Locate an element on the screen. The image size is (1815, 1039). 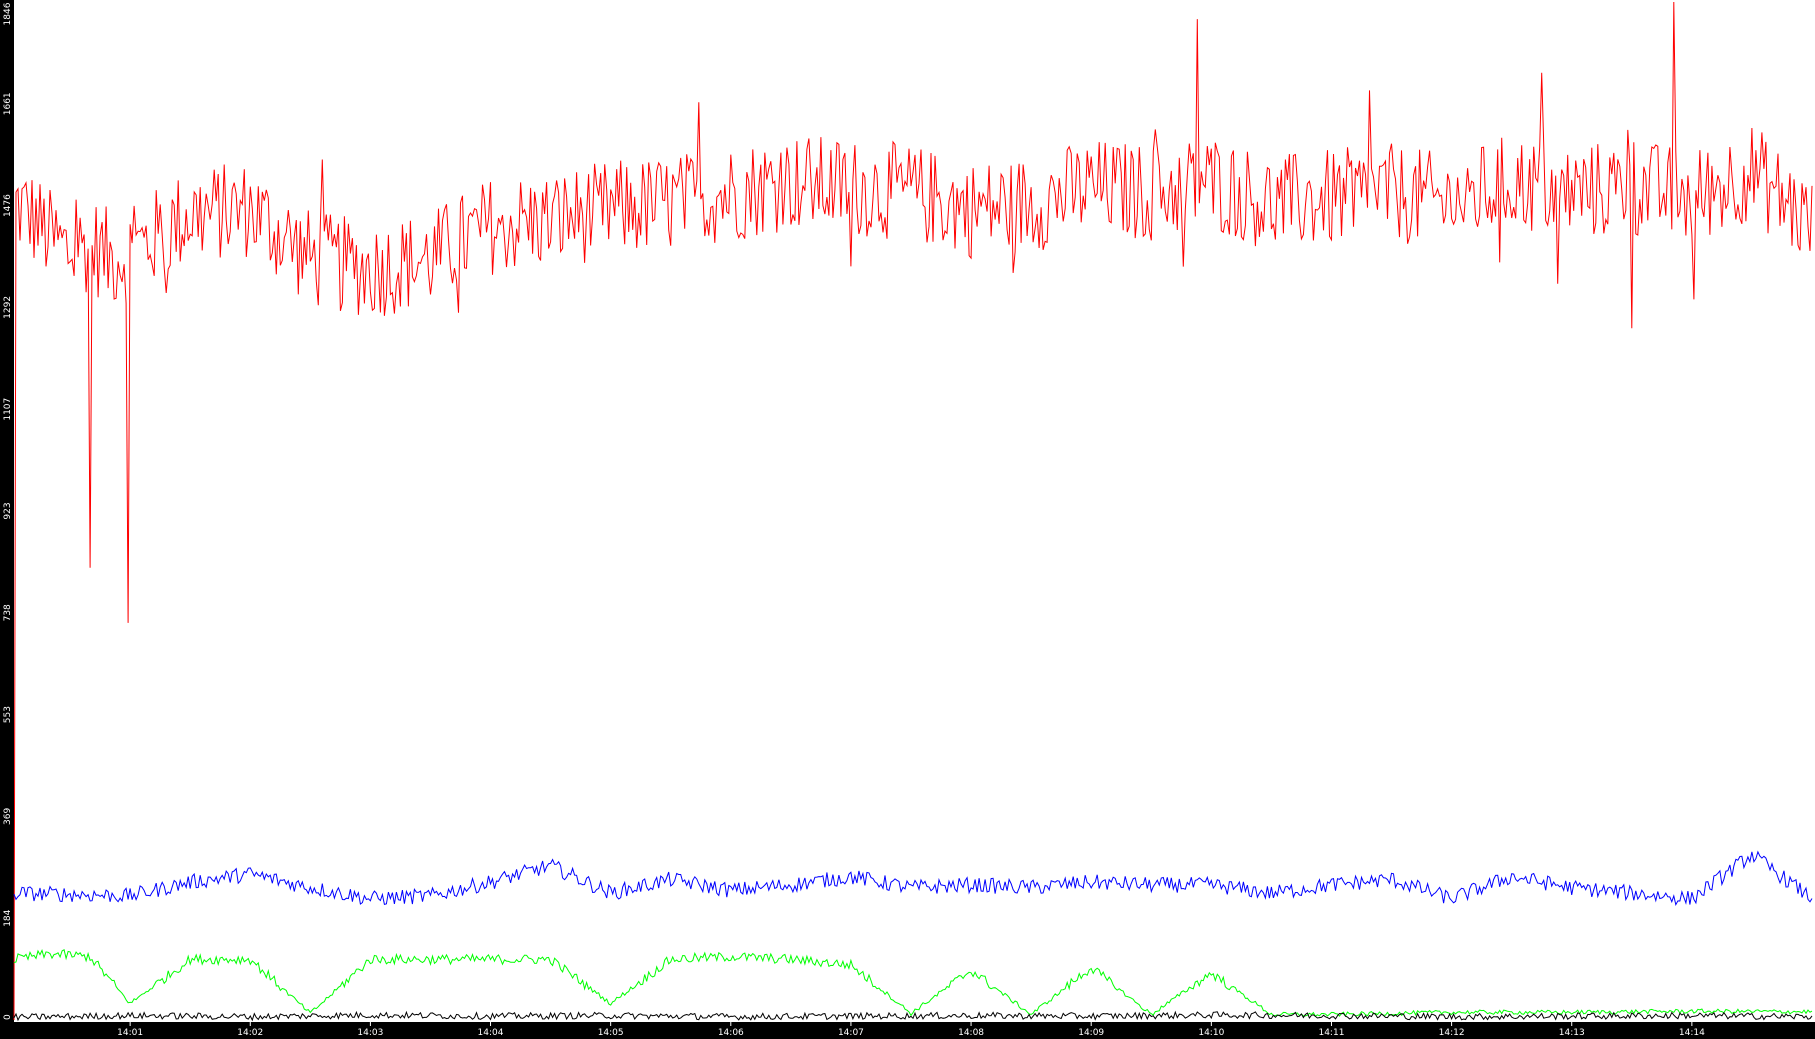
x-tick-label: 14:07 is located at coordinates (851, 1033).